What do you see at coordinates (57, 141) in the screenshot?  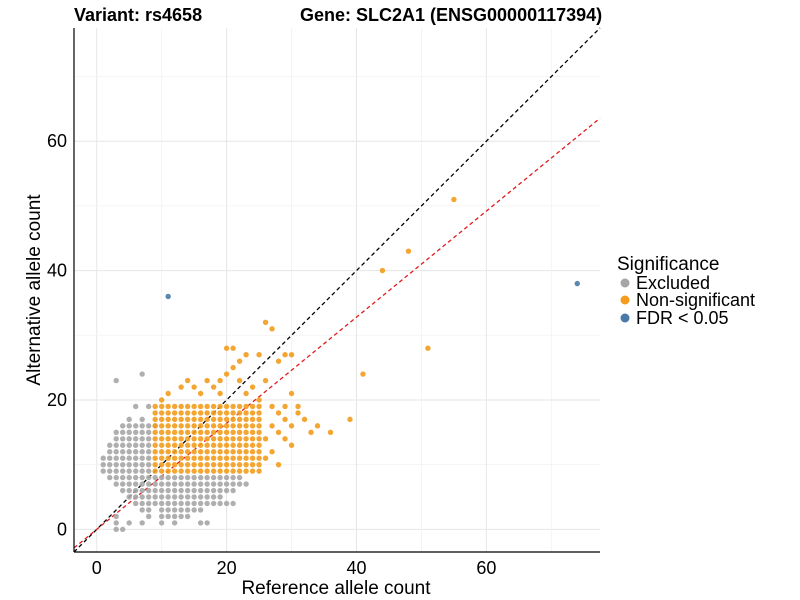 I see `y-tick-label: 60` at bounding box center [57, 141].